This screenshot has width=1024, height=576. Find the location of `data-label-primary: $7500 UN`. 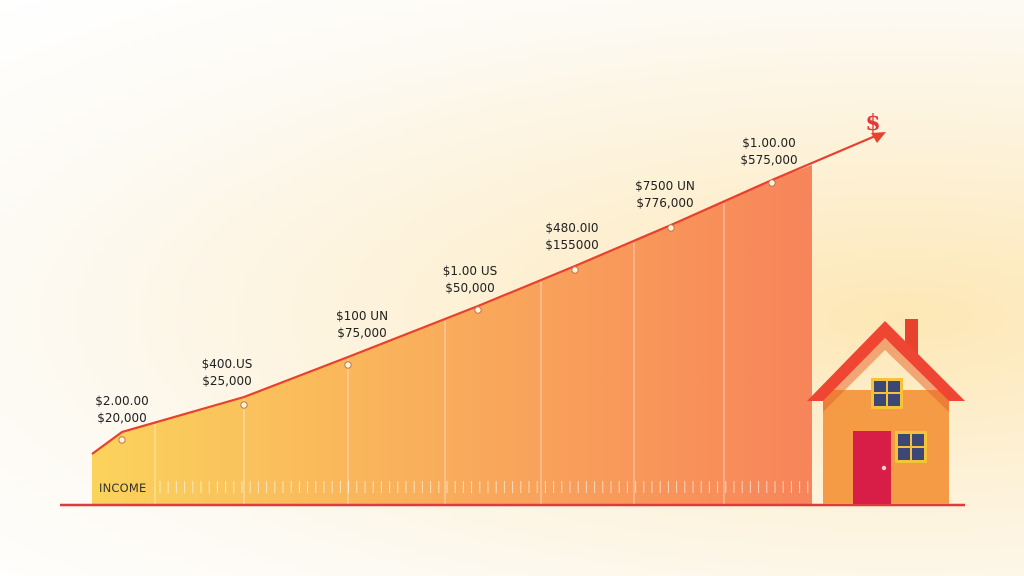

data-label-primary: $7500 UN is located at coordinates (665, 186).